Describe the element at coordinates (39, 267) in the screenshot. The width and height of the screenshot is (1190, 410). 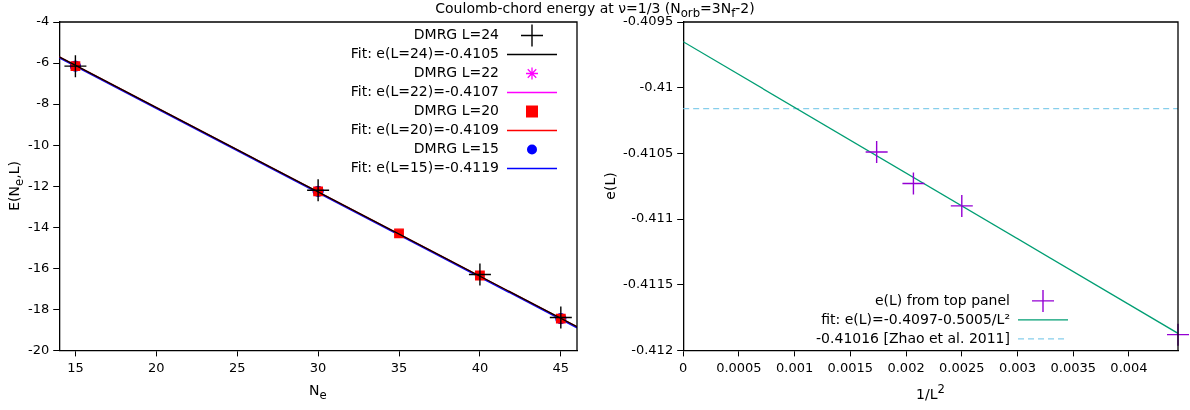
I see `y-tick-label: -16` at that location.